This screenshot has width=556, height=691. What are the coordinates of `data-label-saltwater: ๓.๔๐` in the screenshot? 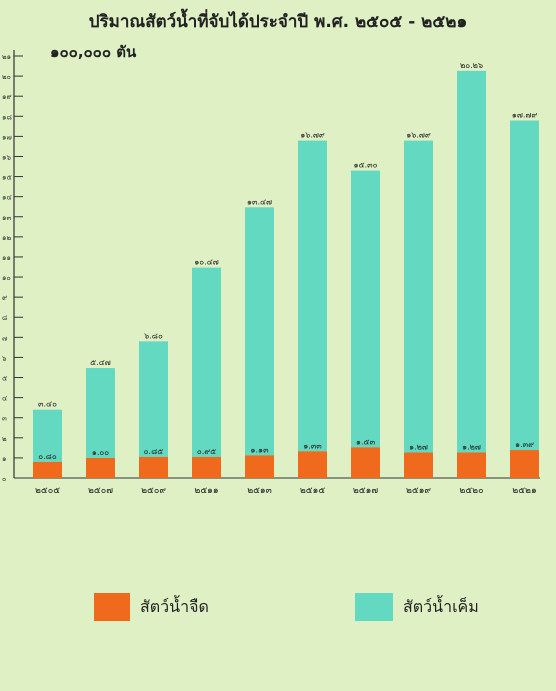 It's located at (47, 404).